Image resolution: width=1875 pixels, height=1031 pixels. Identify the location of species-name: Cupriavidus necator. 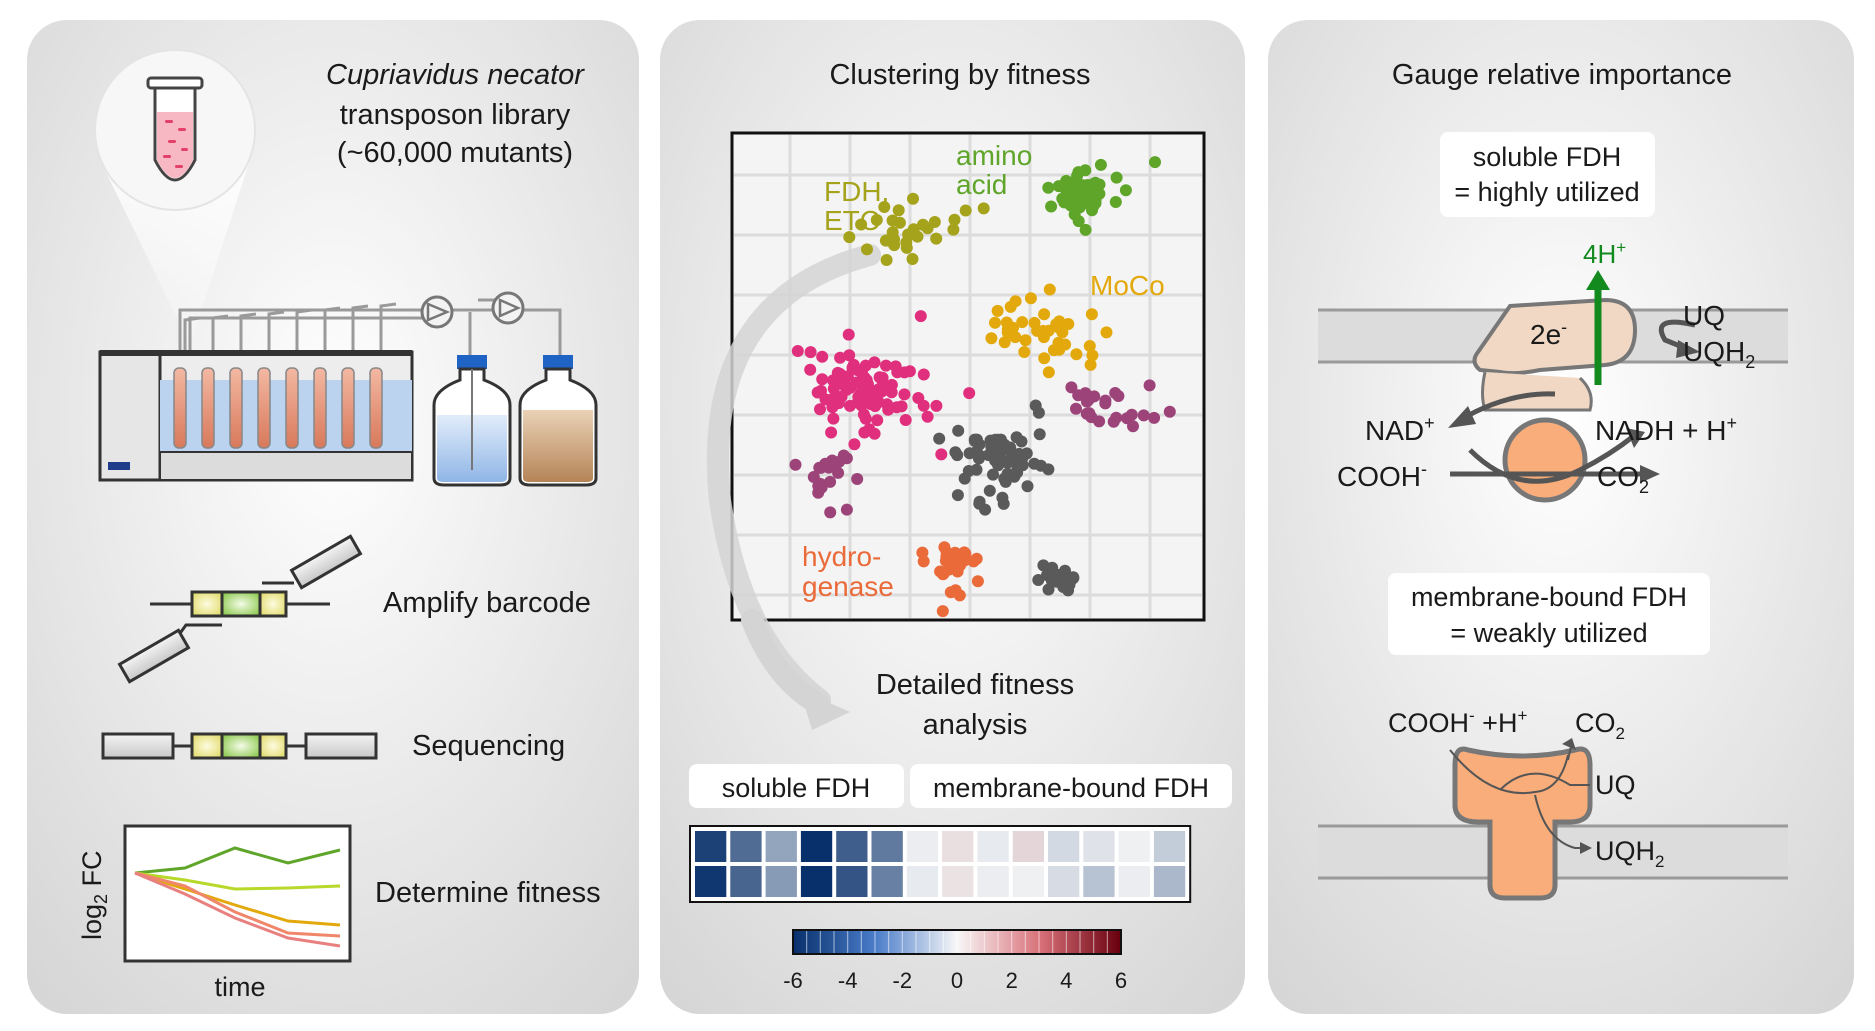
(455, 75).